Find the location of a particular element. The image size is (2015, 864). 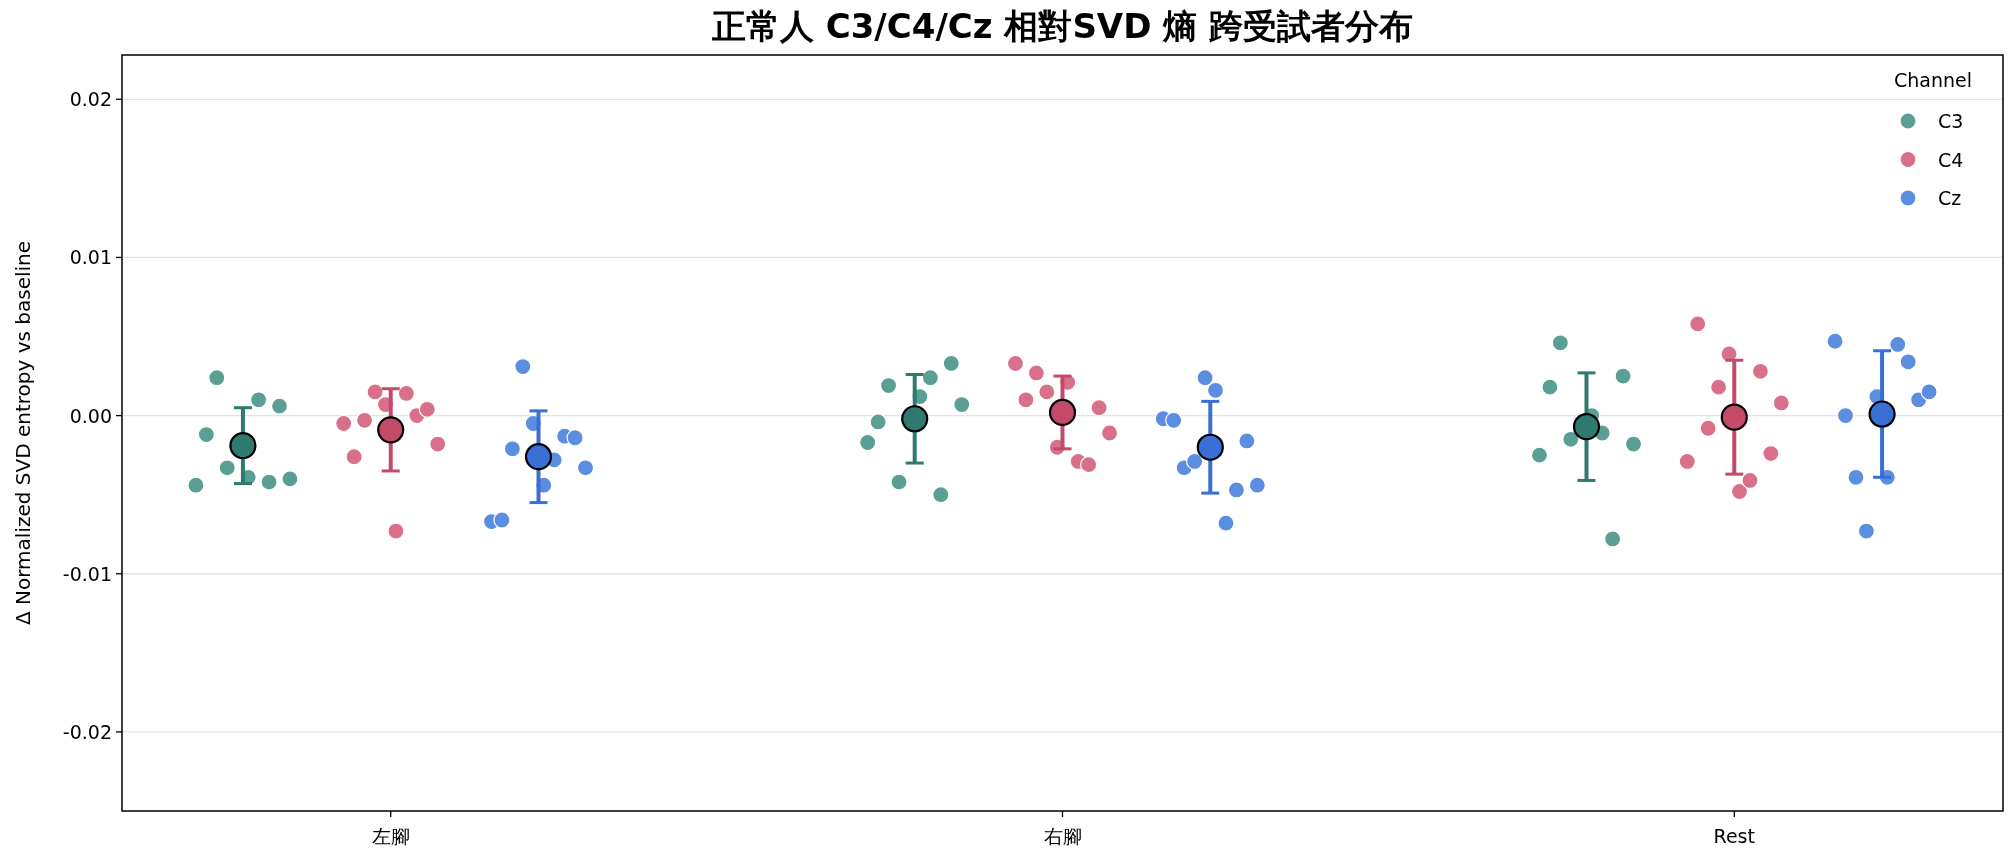

y-tick-label: 0.02 is located at coordinates (90, 99).